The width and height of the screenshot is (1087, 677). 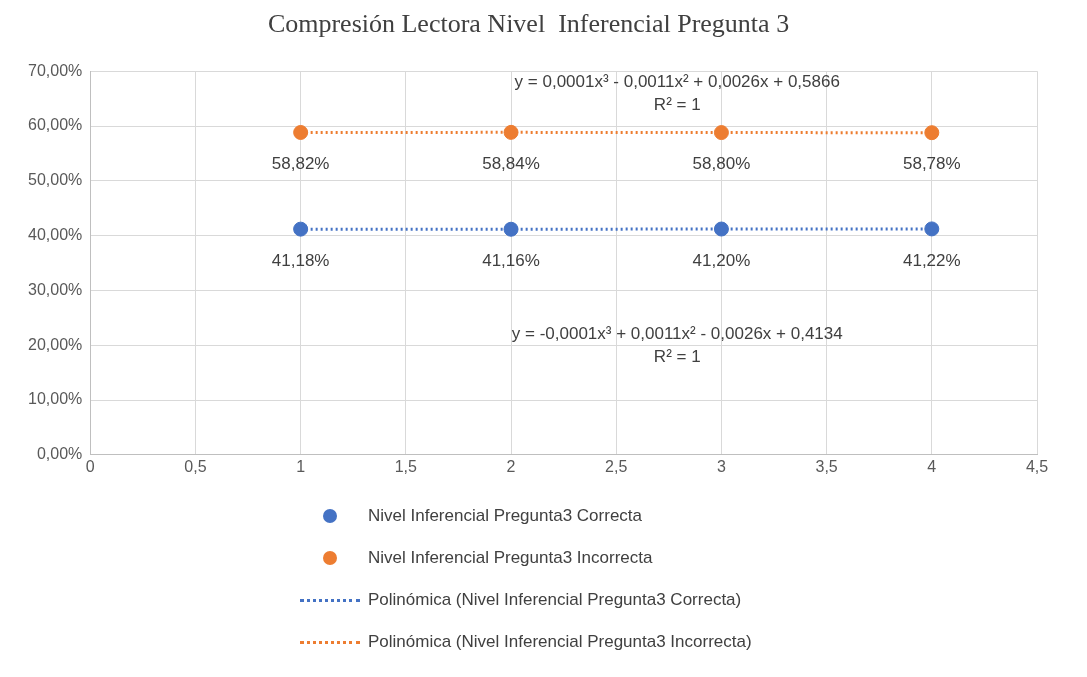 I want to click on x-tick-label: 1, so click(x=301, y=466).